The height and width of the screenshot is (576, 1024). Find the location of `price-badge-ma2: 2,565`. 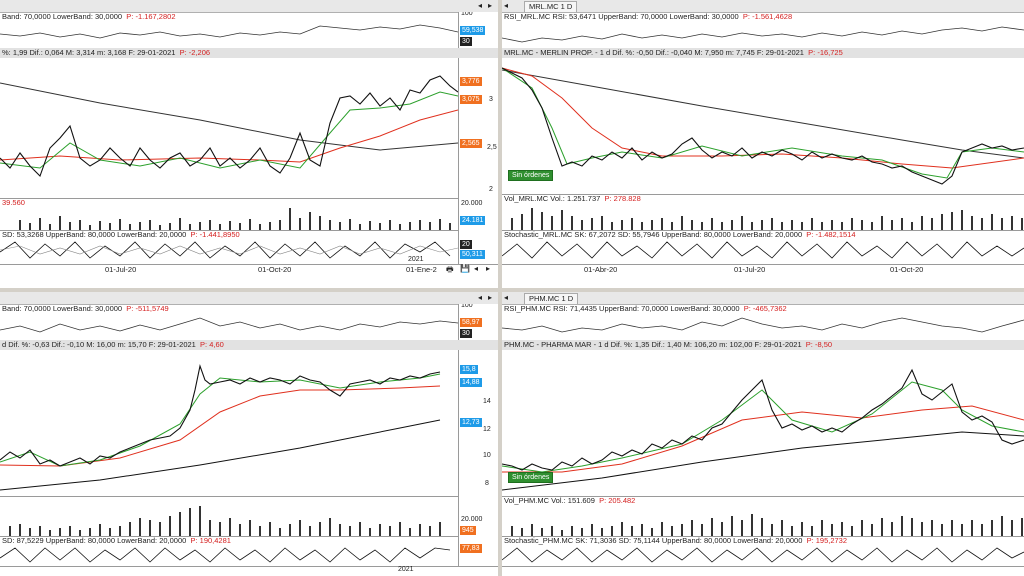

price-badge-ma2: 2,565 is located at coordinates (471, 143).